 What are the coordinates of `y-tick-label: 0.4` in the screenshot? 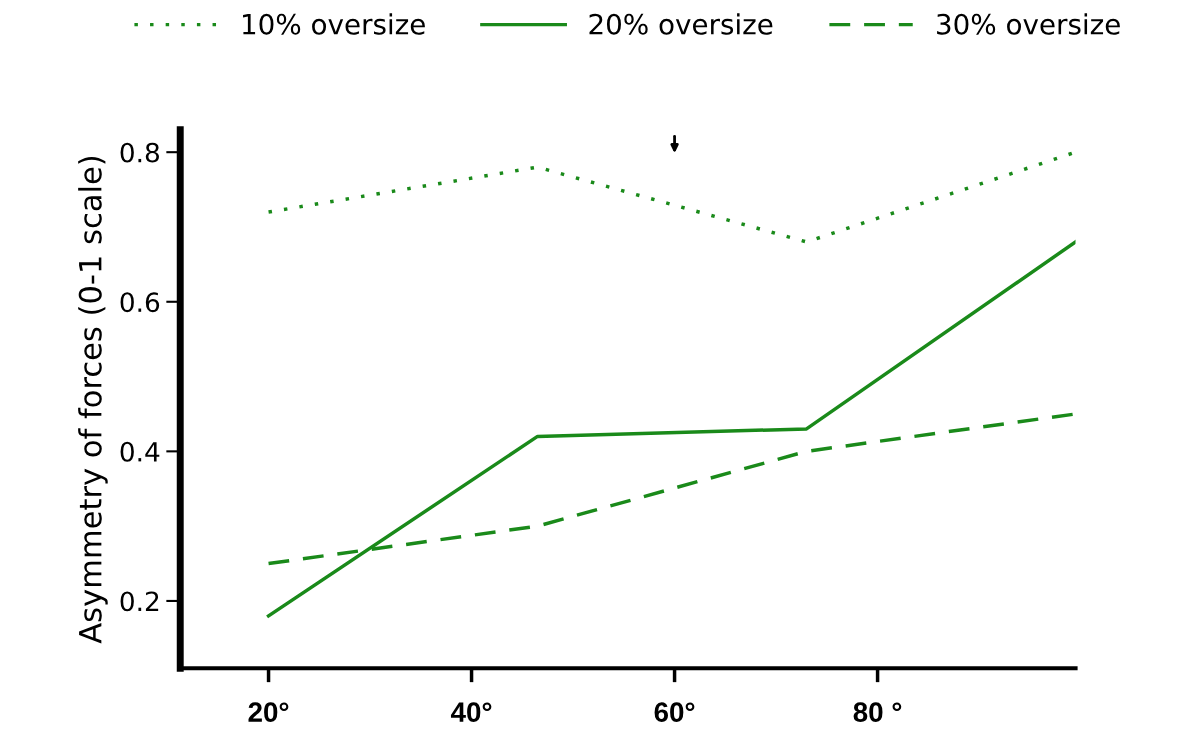 It's located at (140, 451).